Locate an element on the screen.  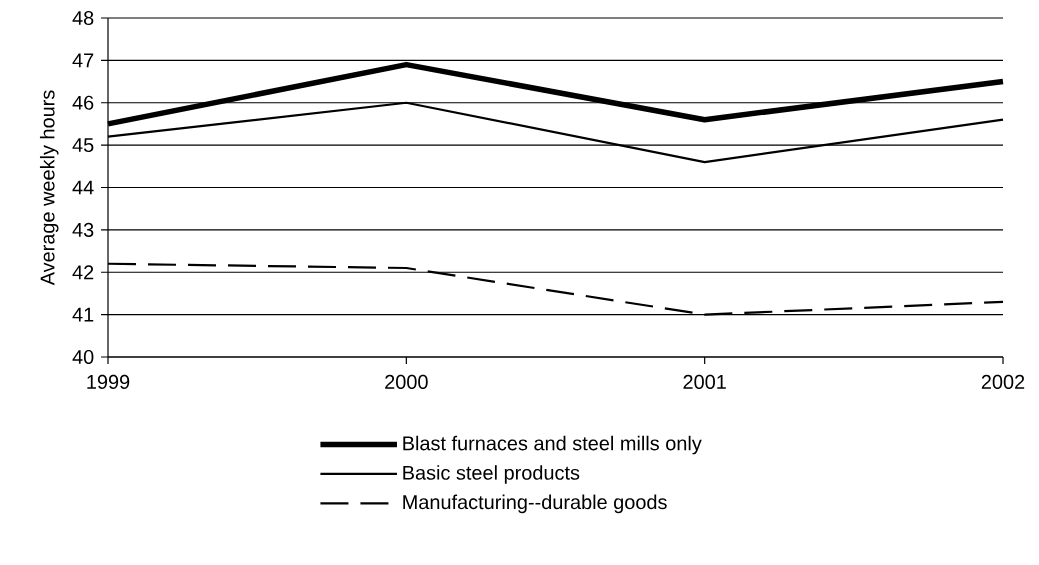
y-tick-label: 43 is located at coordinates (83, 229).